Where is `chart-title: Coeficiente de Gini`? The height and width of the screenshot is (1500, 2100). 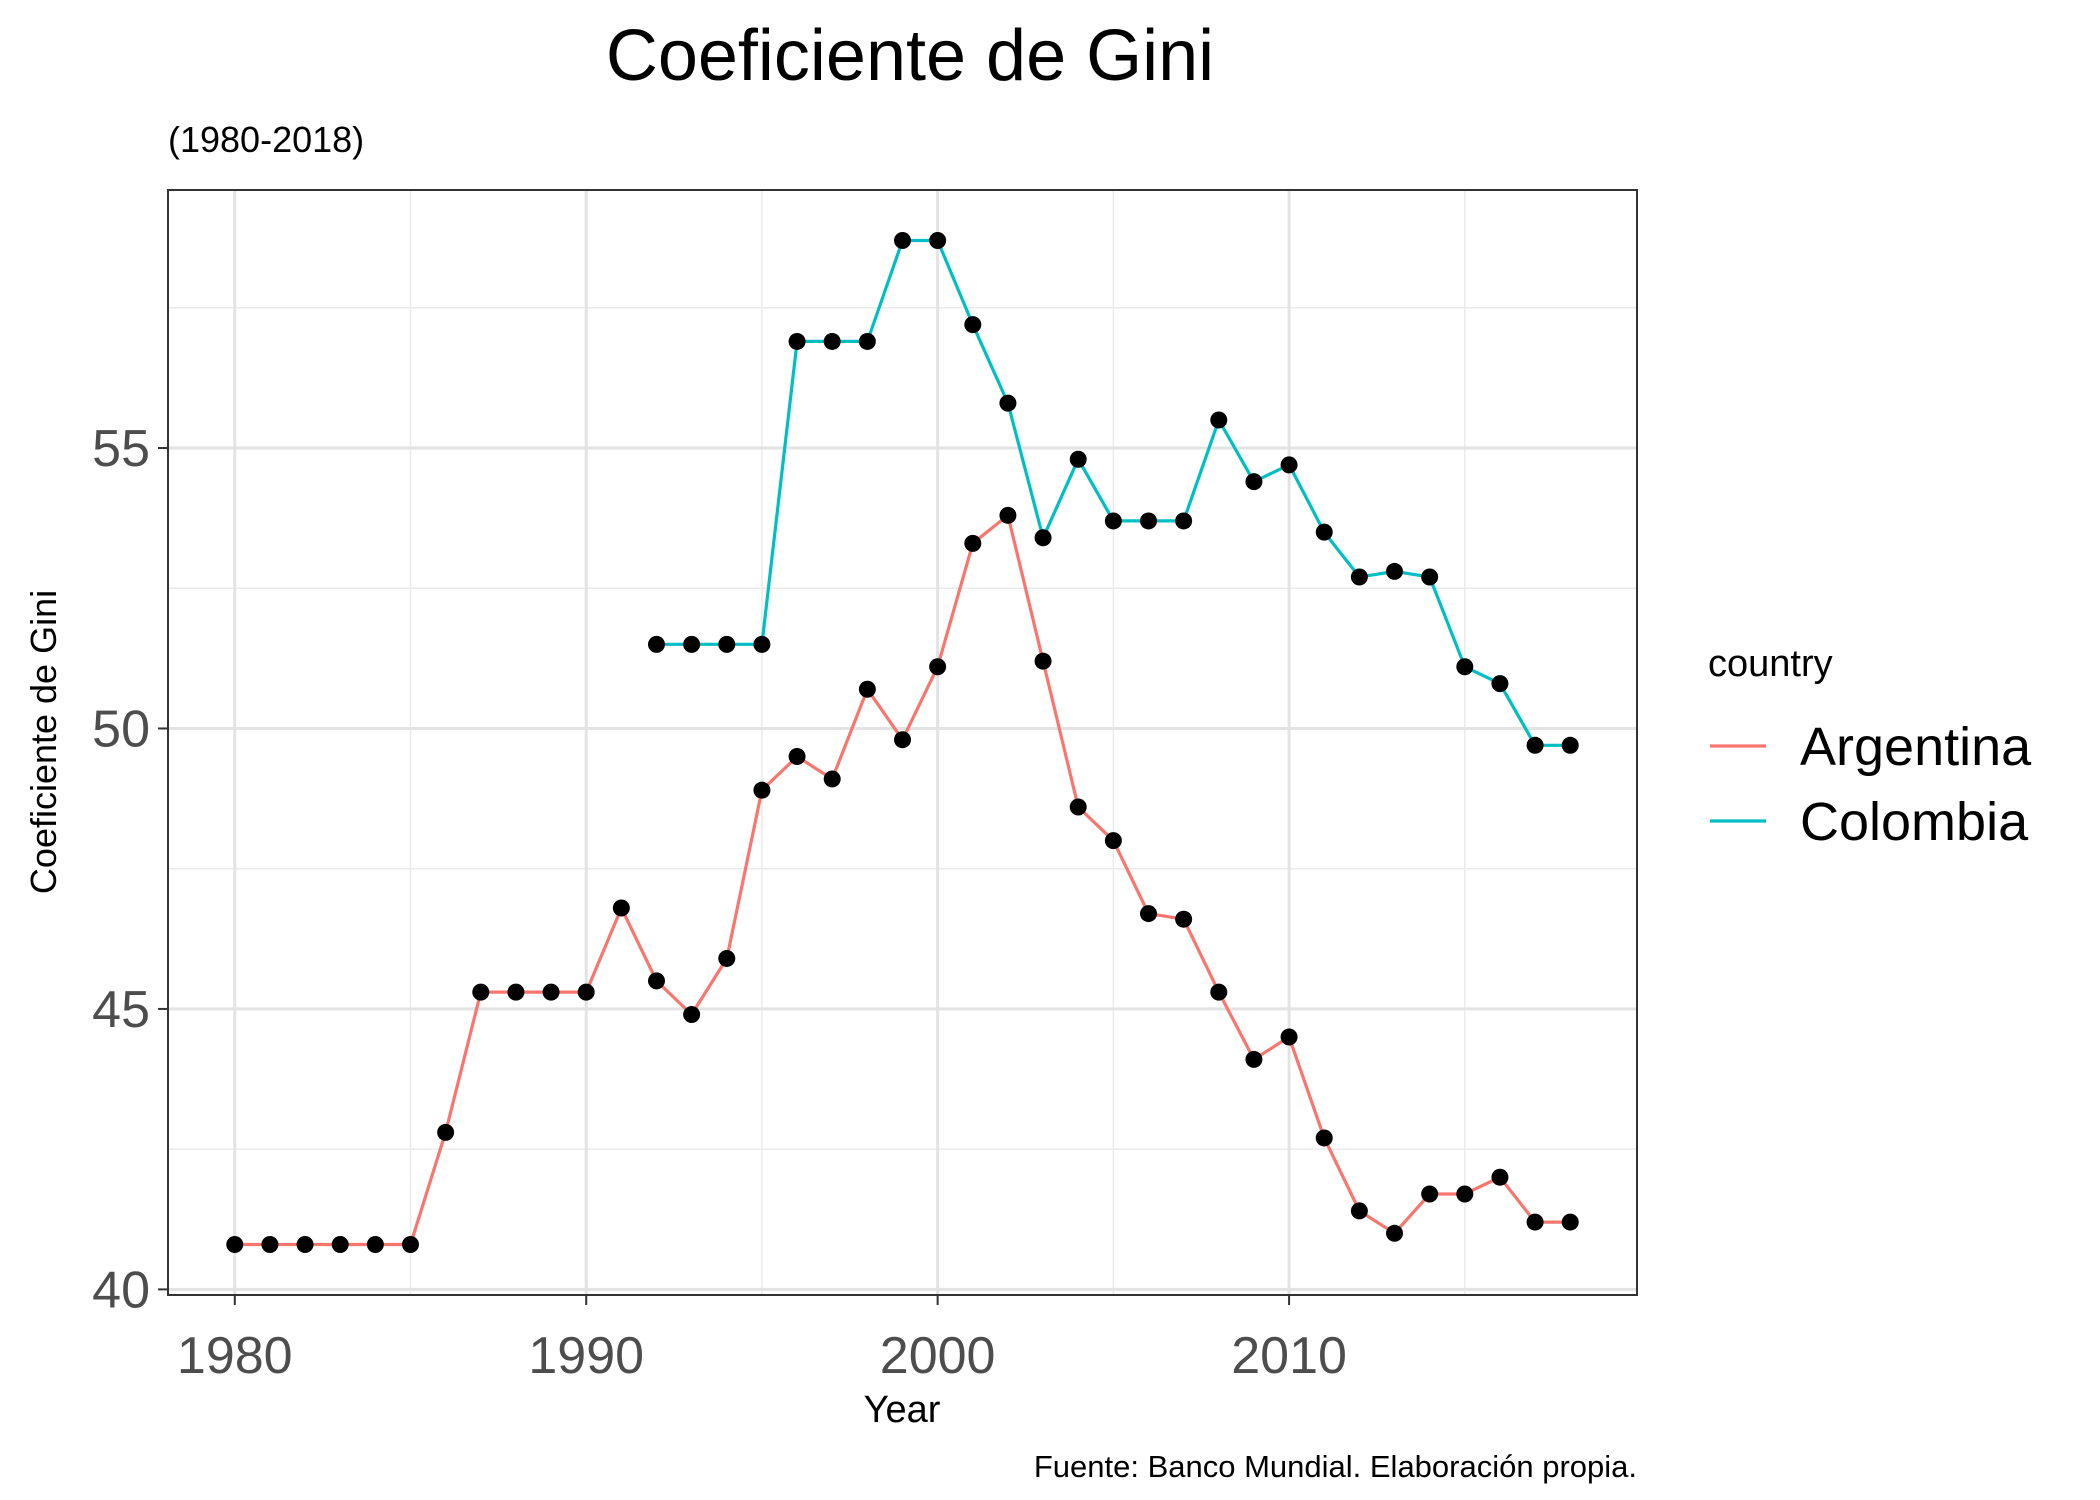 chart-title: Coeficiente de Gini is located at coordinates (910, 56).